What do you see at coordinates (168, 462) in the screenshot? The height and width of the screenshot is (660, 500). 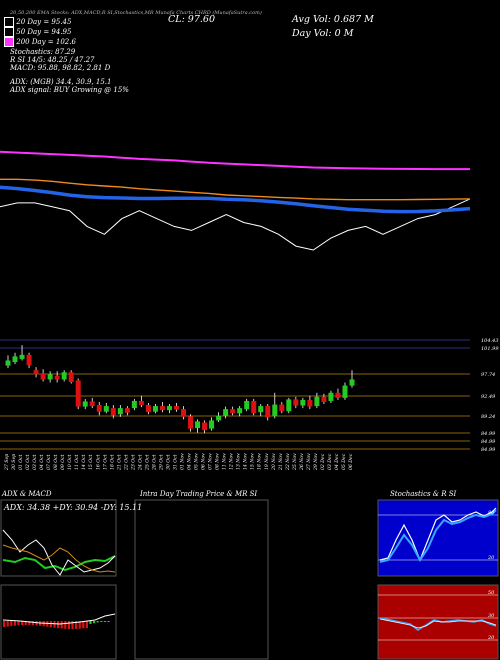 I see `date-tick: 30 Oct` at bounding box center [168, 462].